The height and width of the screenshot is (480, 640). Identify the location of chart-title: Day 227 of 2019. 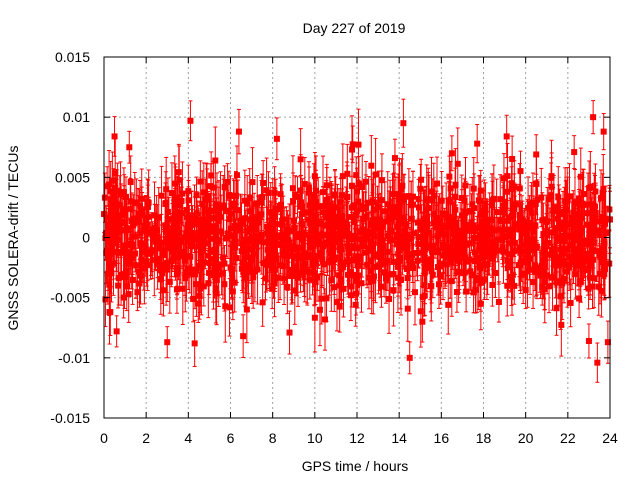
(354, 28).